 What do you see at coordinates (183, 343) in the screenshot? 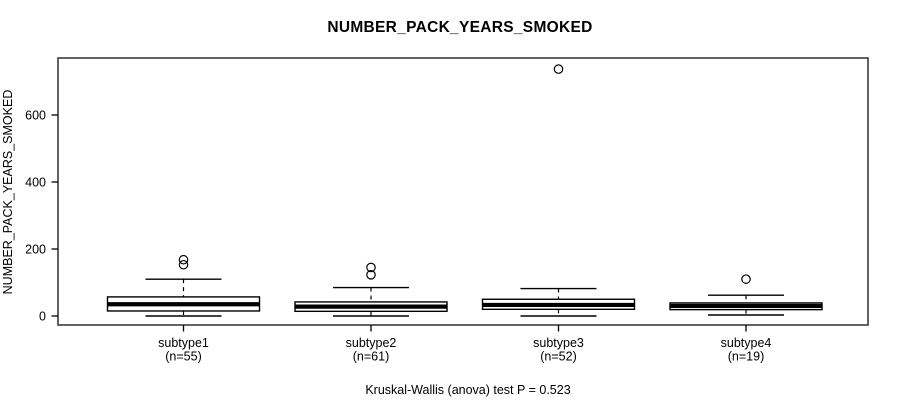
I see `x-tick-label: subtype1` at bounding box center [183, 343].